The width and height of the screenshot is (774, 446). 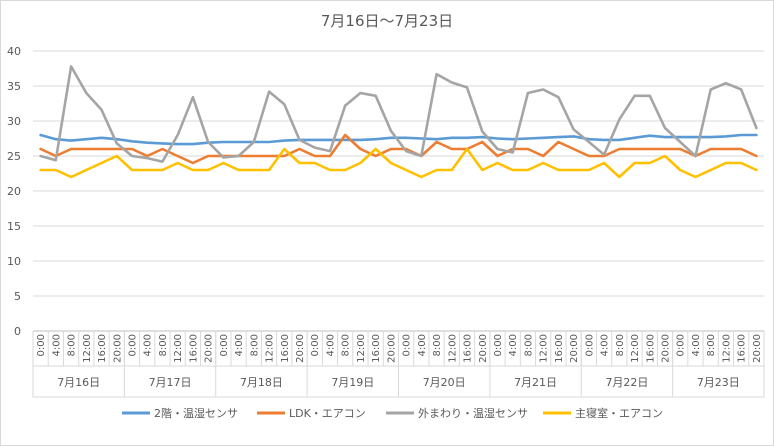 What do you see at coordinates (392, 413) in the screenshot?
I see `legend: 2階・温湿センサ LDK・エアコン 外まわり・温湿センサ 主寝室・エアコン` at bounding box center [392, 413].